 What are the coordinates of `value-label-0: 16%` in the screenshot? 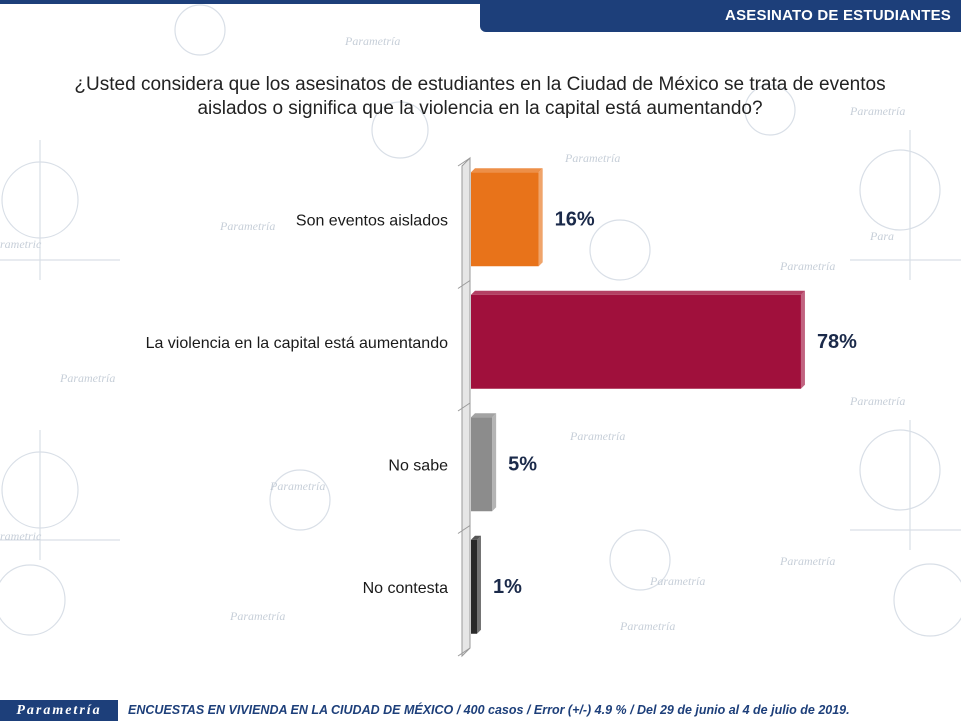 It's located at (575, 219).